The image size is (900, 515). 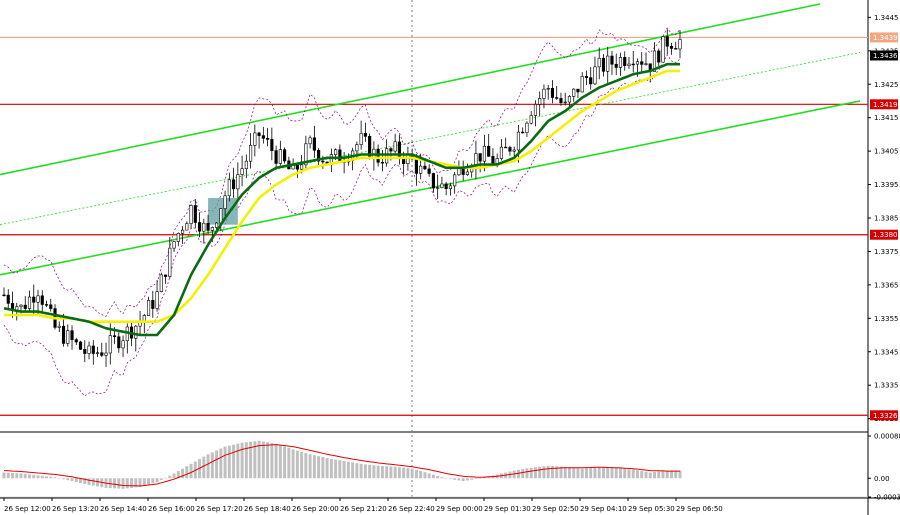 I want to click on y-tick-label: 1.3335, so click(x=886, y=386).